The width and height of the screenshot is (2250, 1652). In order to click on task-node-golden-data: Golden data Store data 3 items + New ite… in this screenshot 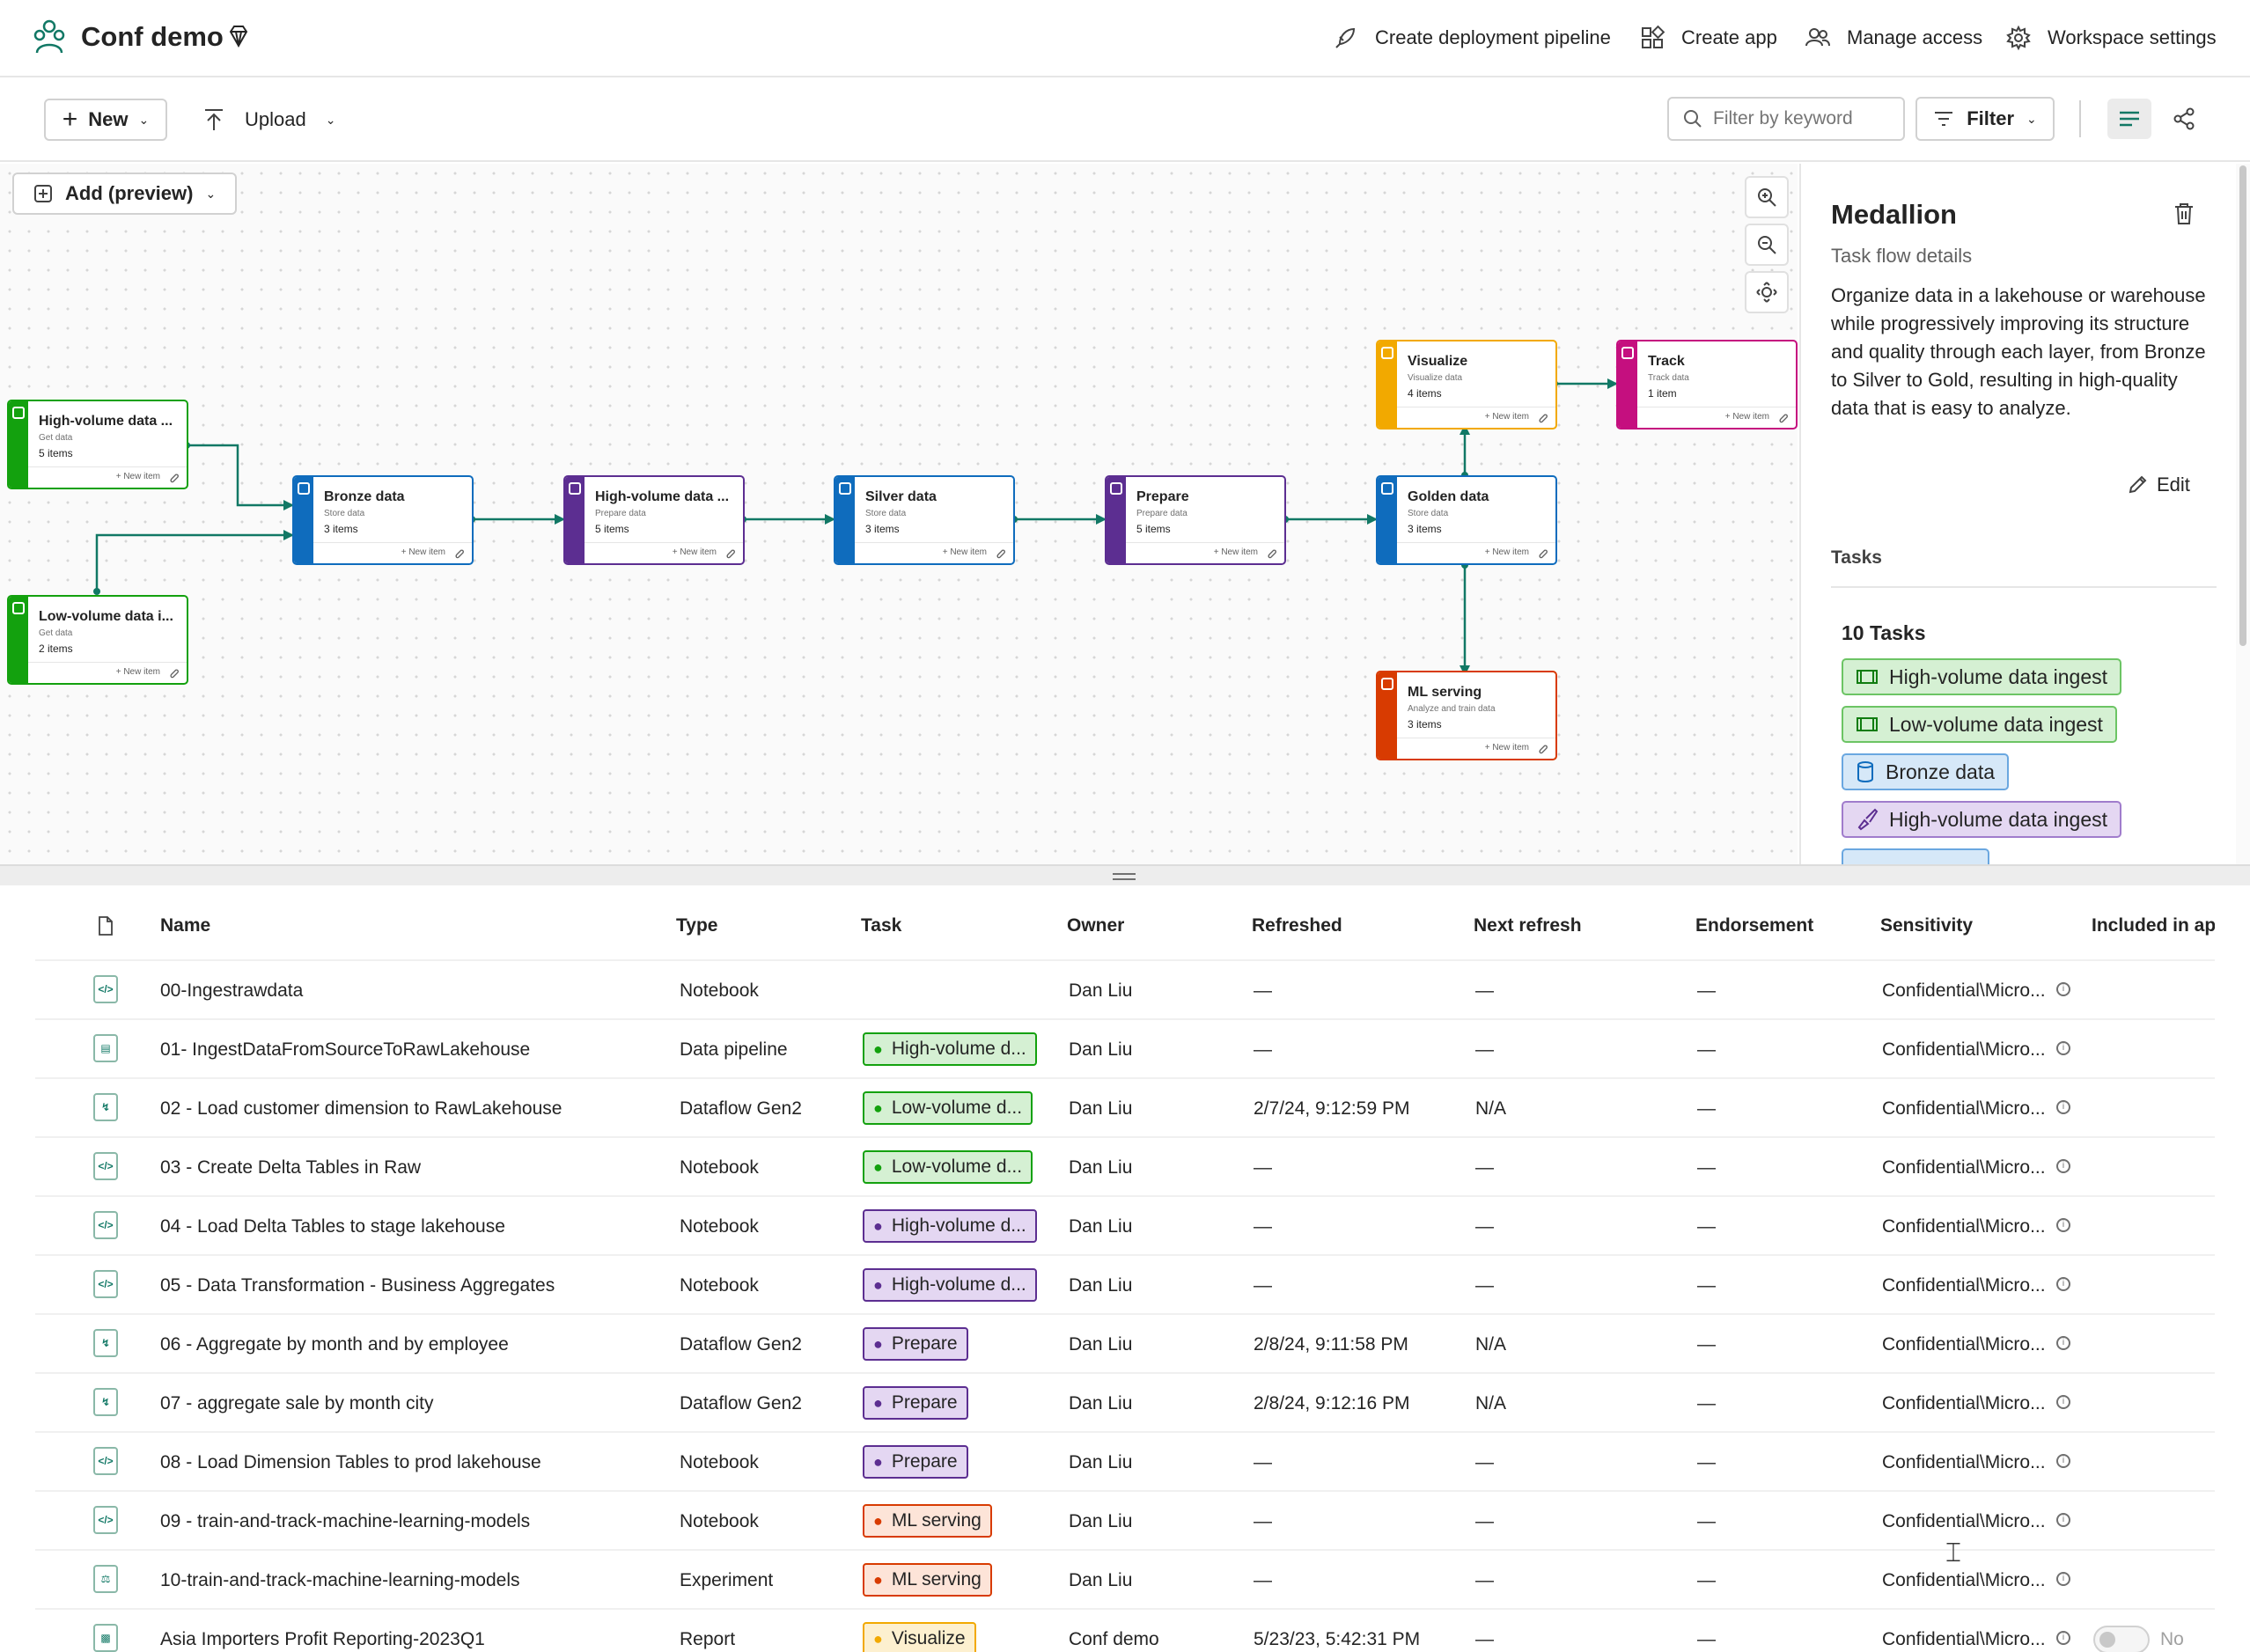, I will do `click(1466, 520)`.